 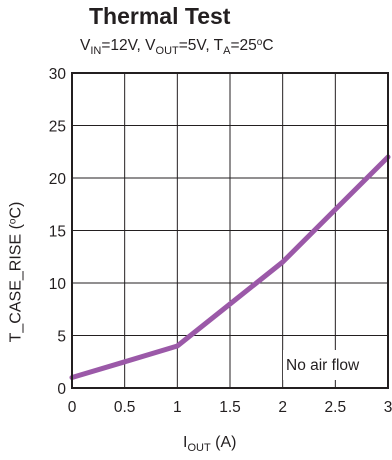 I want to click on ylabel-text: T_CASE_RISE (, so click(x=16, y=283).